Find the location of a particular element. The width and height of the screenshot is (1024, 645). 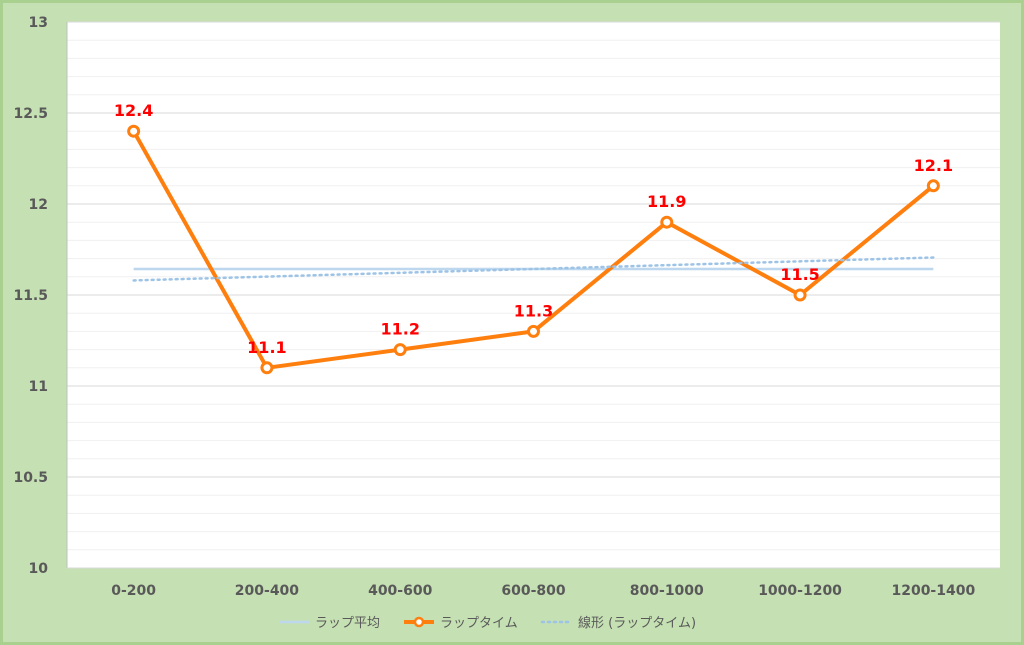

data-label: 11.9 is located at coordinates (666, 201).